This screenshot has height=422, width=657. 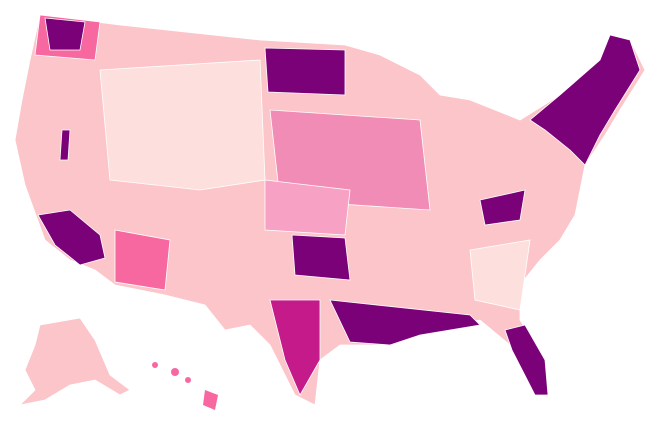 What do you see at coordinates (65, 145) in the screenshot?
I see `region-dark-nevada-strip` at bounding box center [65, 145].